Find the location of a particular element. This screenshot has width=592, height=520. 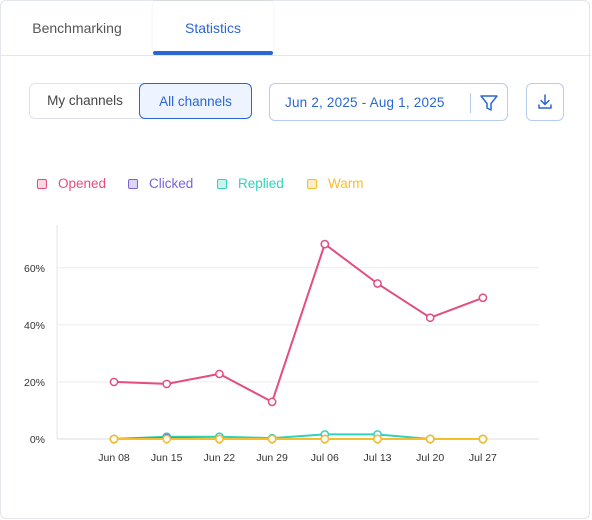

legend-swatch-warm is located at coordinates (312, 184).